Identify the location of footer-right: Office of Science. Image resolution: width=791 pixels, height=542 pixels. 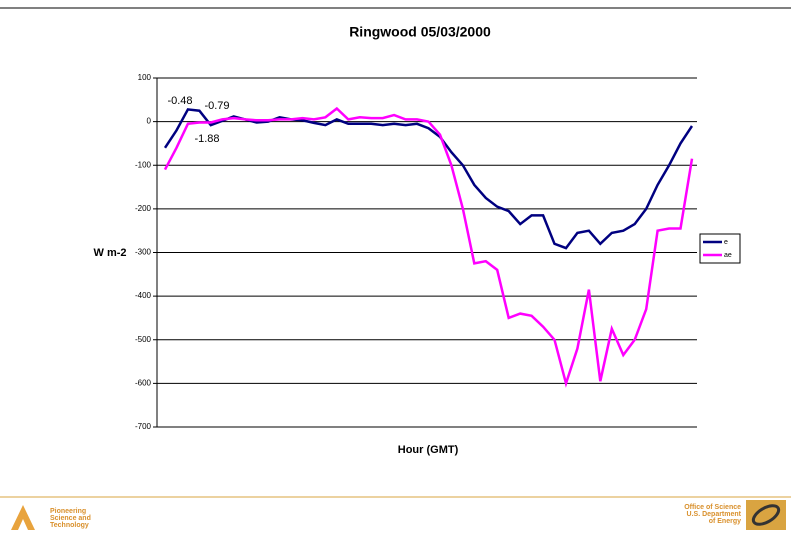
(712, 507).